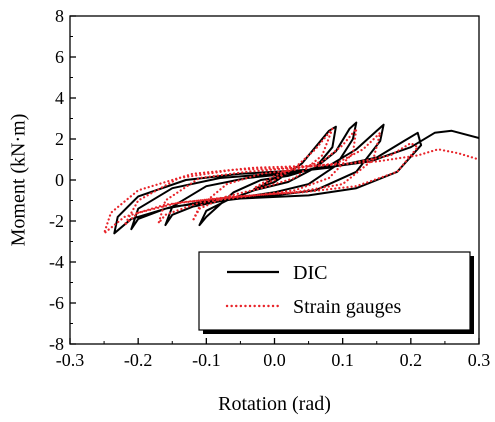 The height and width of the screenshot is (422, 495). What do you see at coordinates (59, 98) in the screenshot?
I see `y-tick-label: 4` at bounding box center [59, 98].